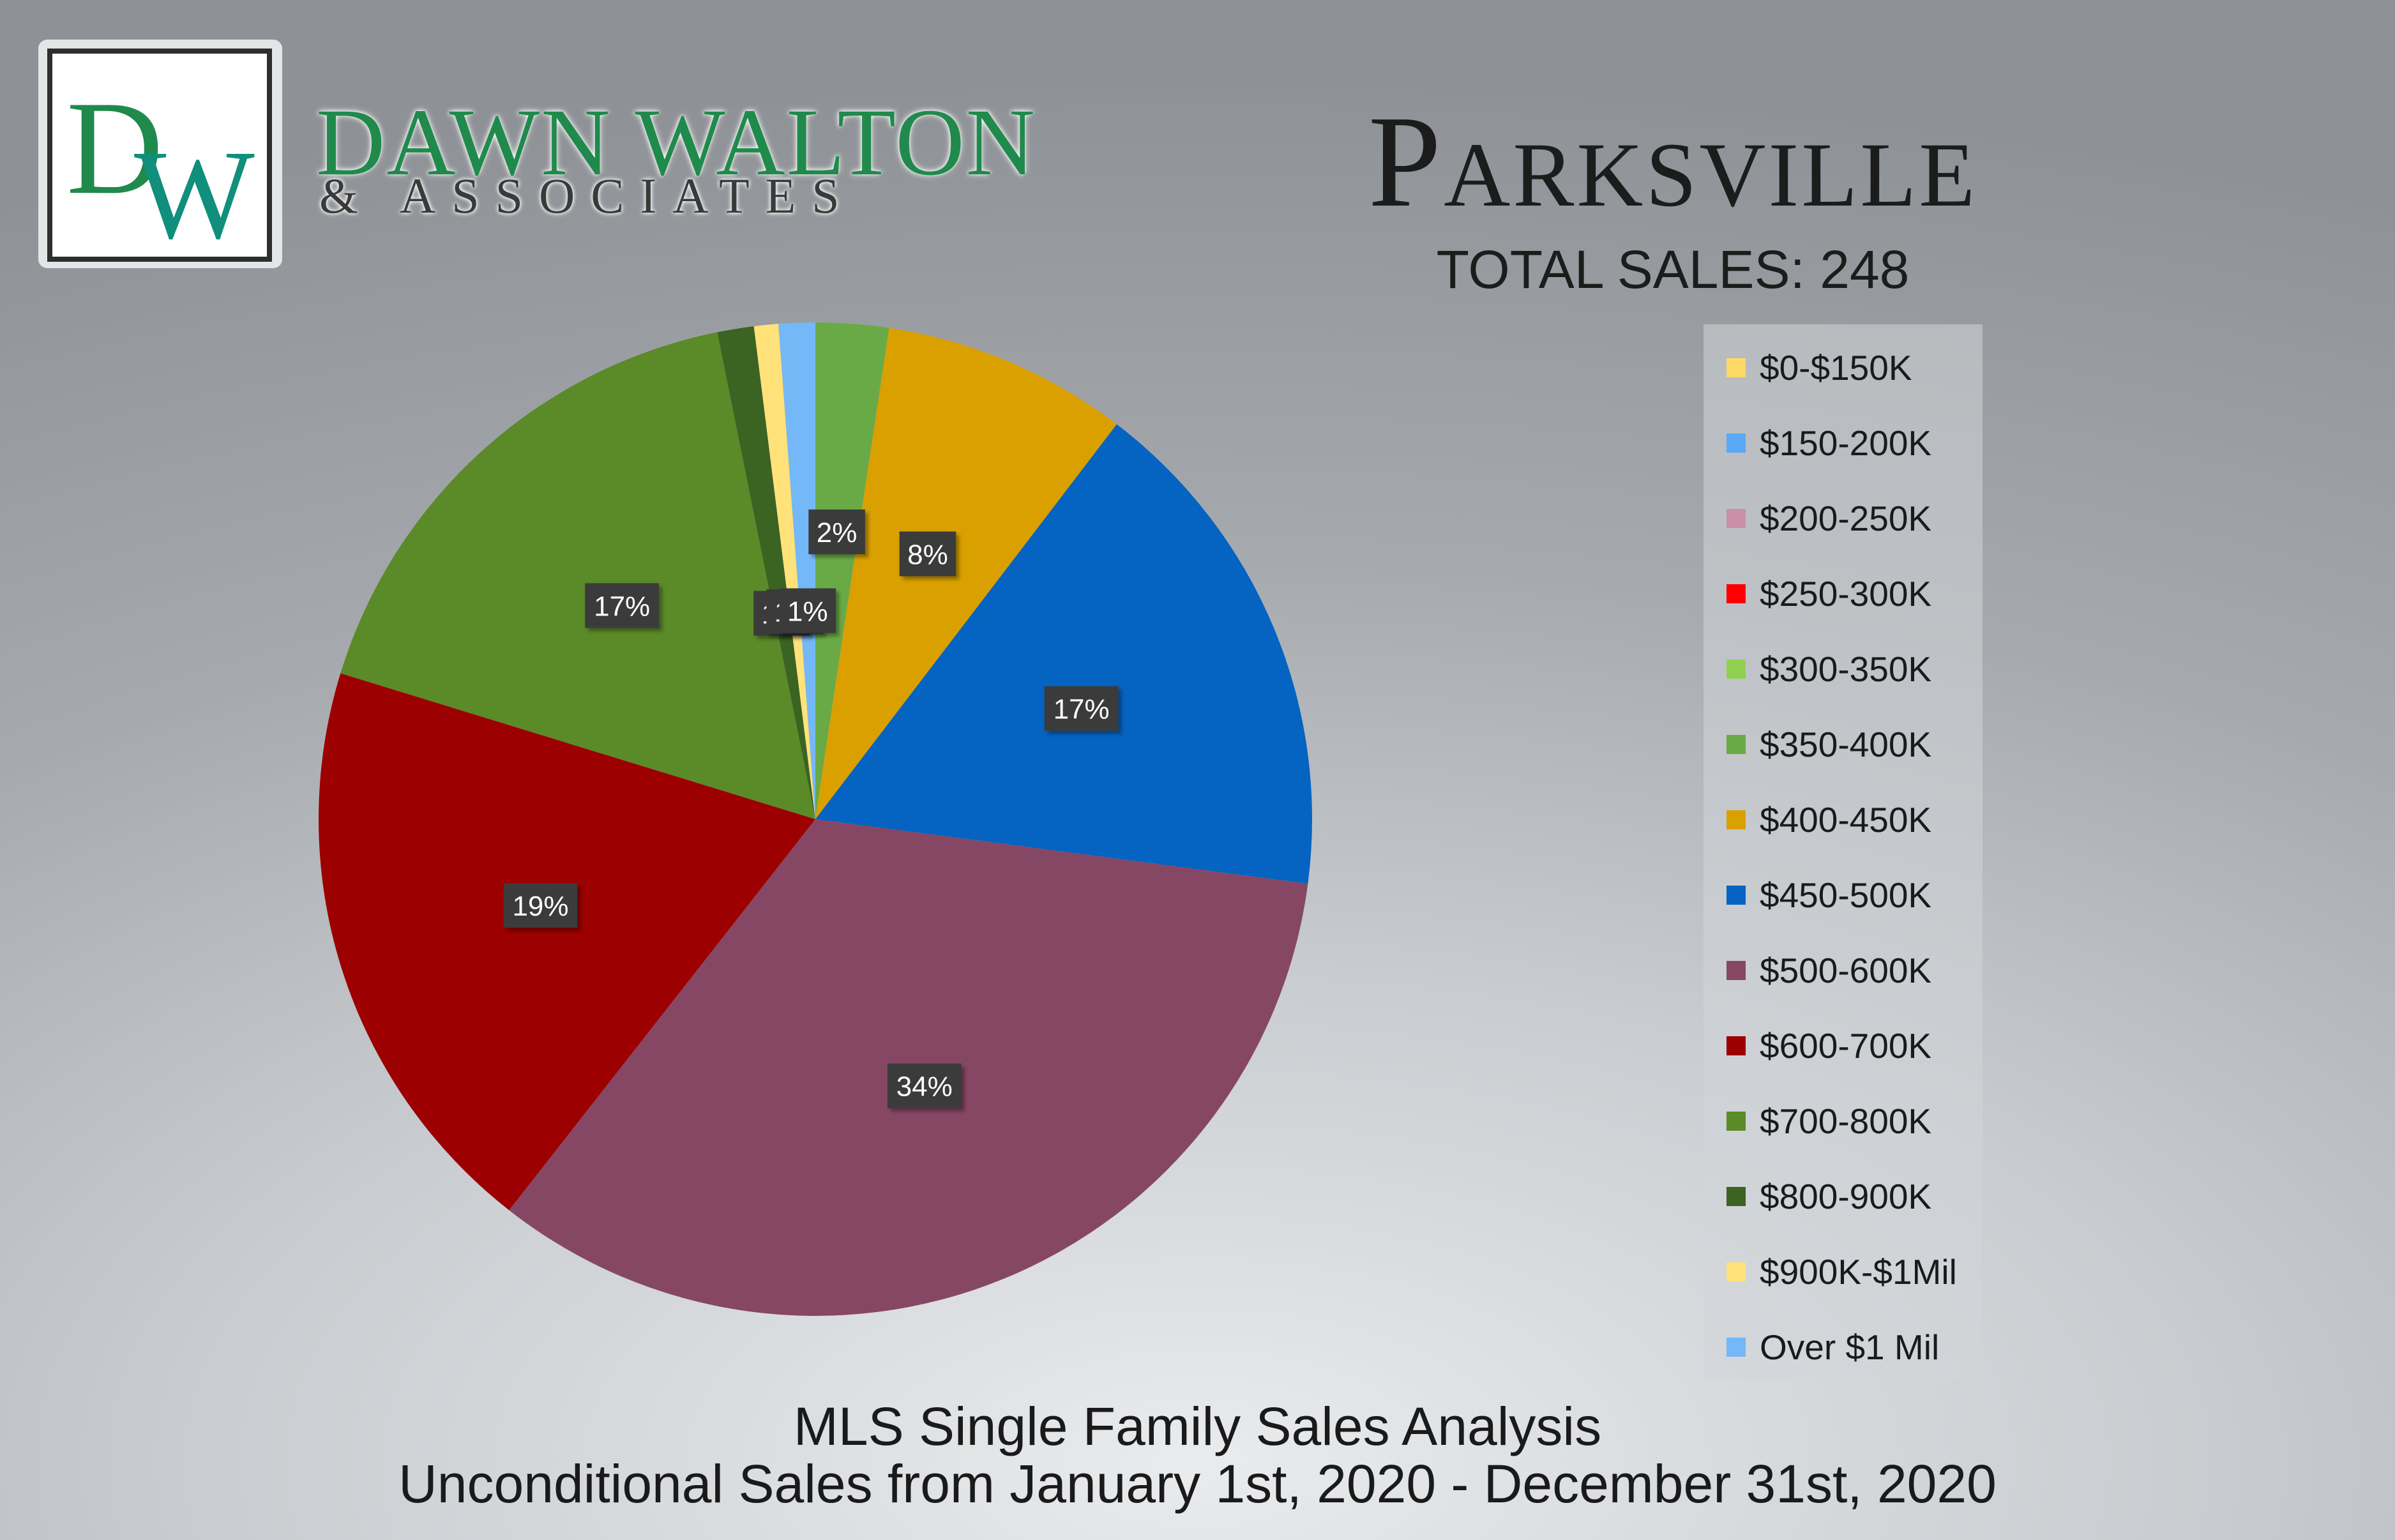  I want to click on logo-frame: D W, so click(159, 155).